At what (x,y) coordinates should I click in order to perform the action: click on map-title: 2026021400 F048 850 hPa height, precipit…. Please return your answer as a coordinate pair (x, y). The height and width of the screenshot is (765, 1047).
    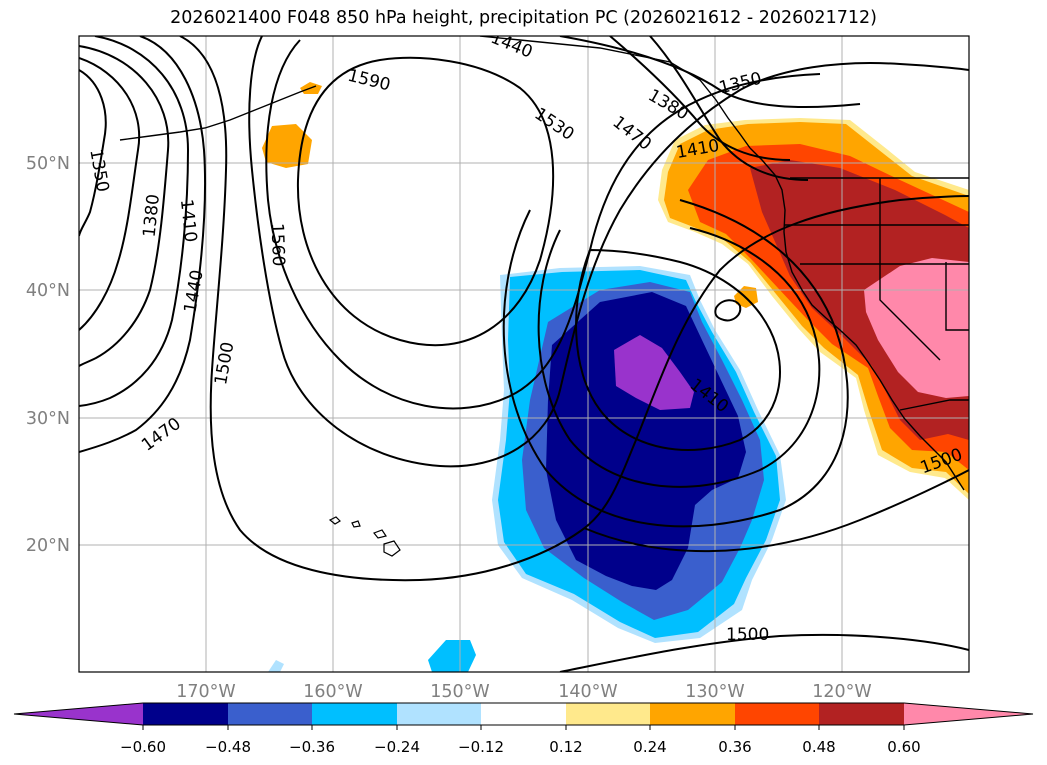
    Looking at the image, I should click on (523, 18).